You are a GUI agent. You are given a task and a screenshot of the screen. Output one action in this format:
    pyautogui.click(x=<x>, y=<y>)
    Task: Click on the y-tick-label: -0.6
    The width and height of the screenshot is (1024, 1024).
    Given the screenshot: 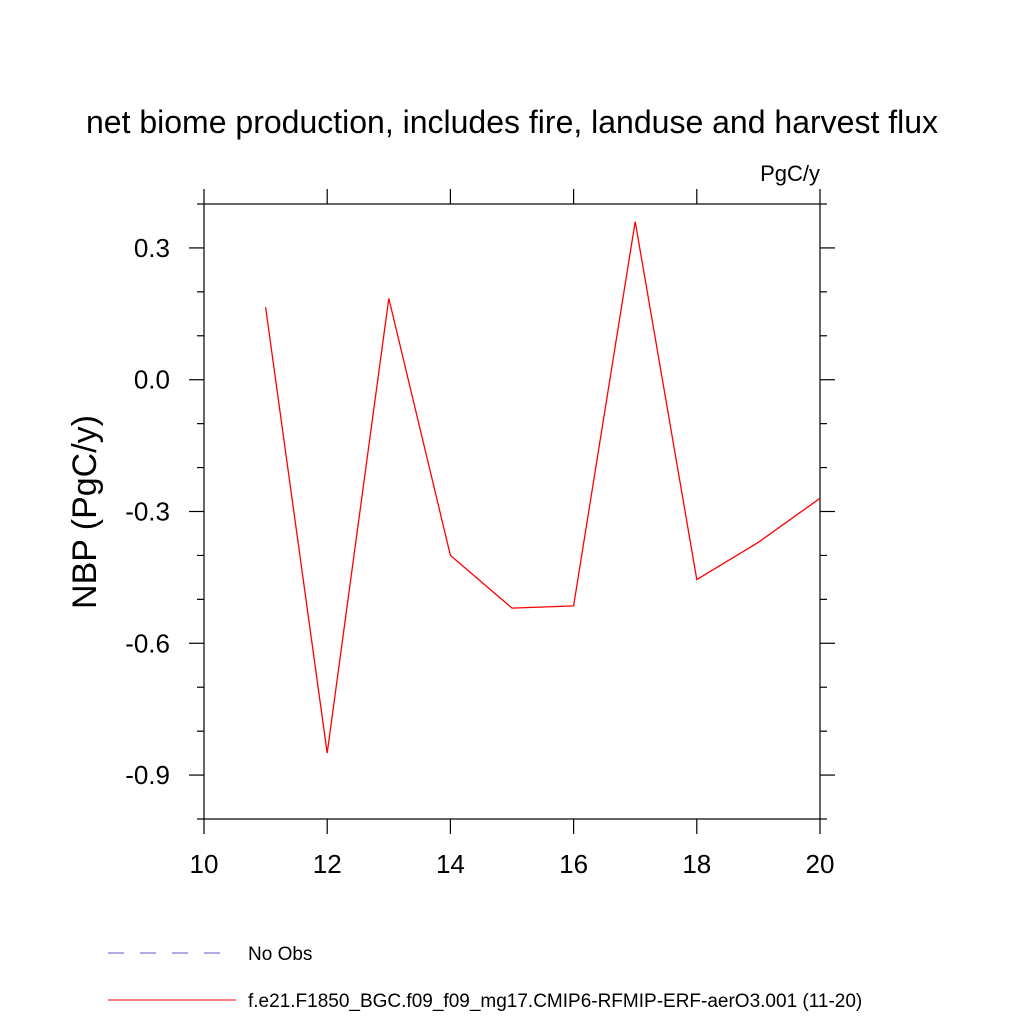 What is the action you would take?
    pyautogui.click(x=147, y=643)
    